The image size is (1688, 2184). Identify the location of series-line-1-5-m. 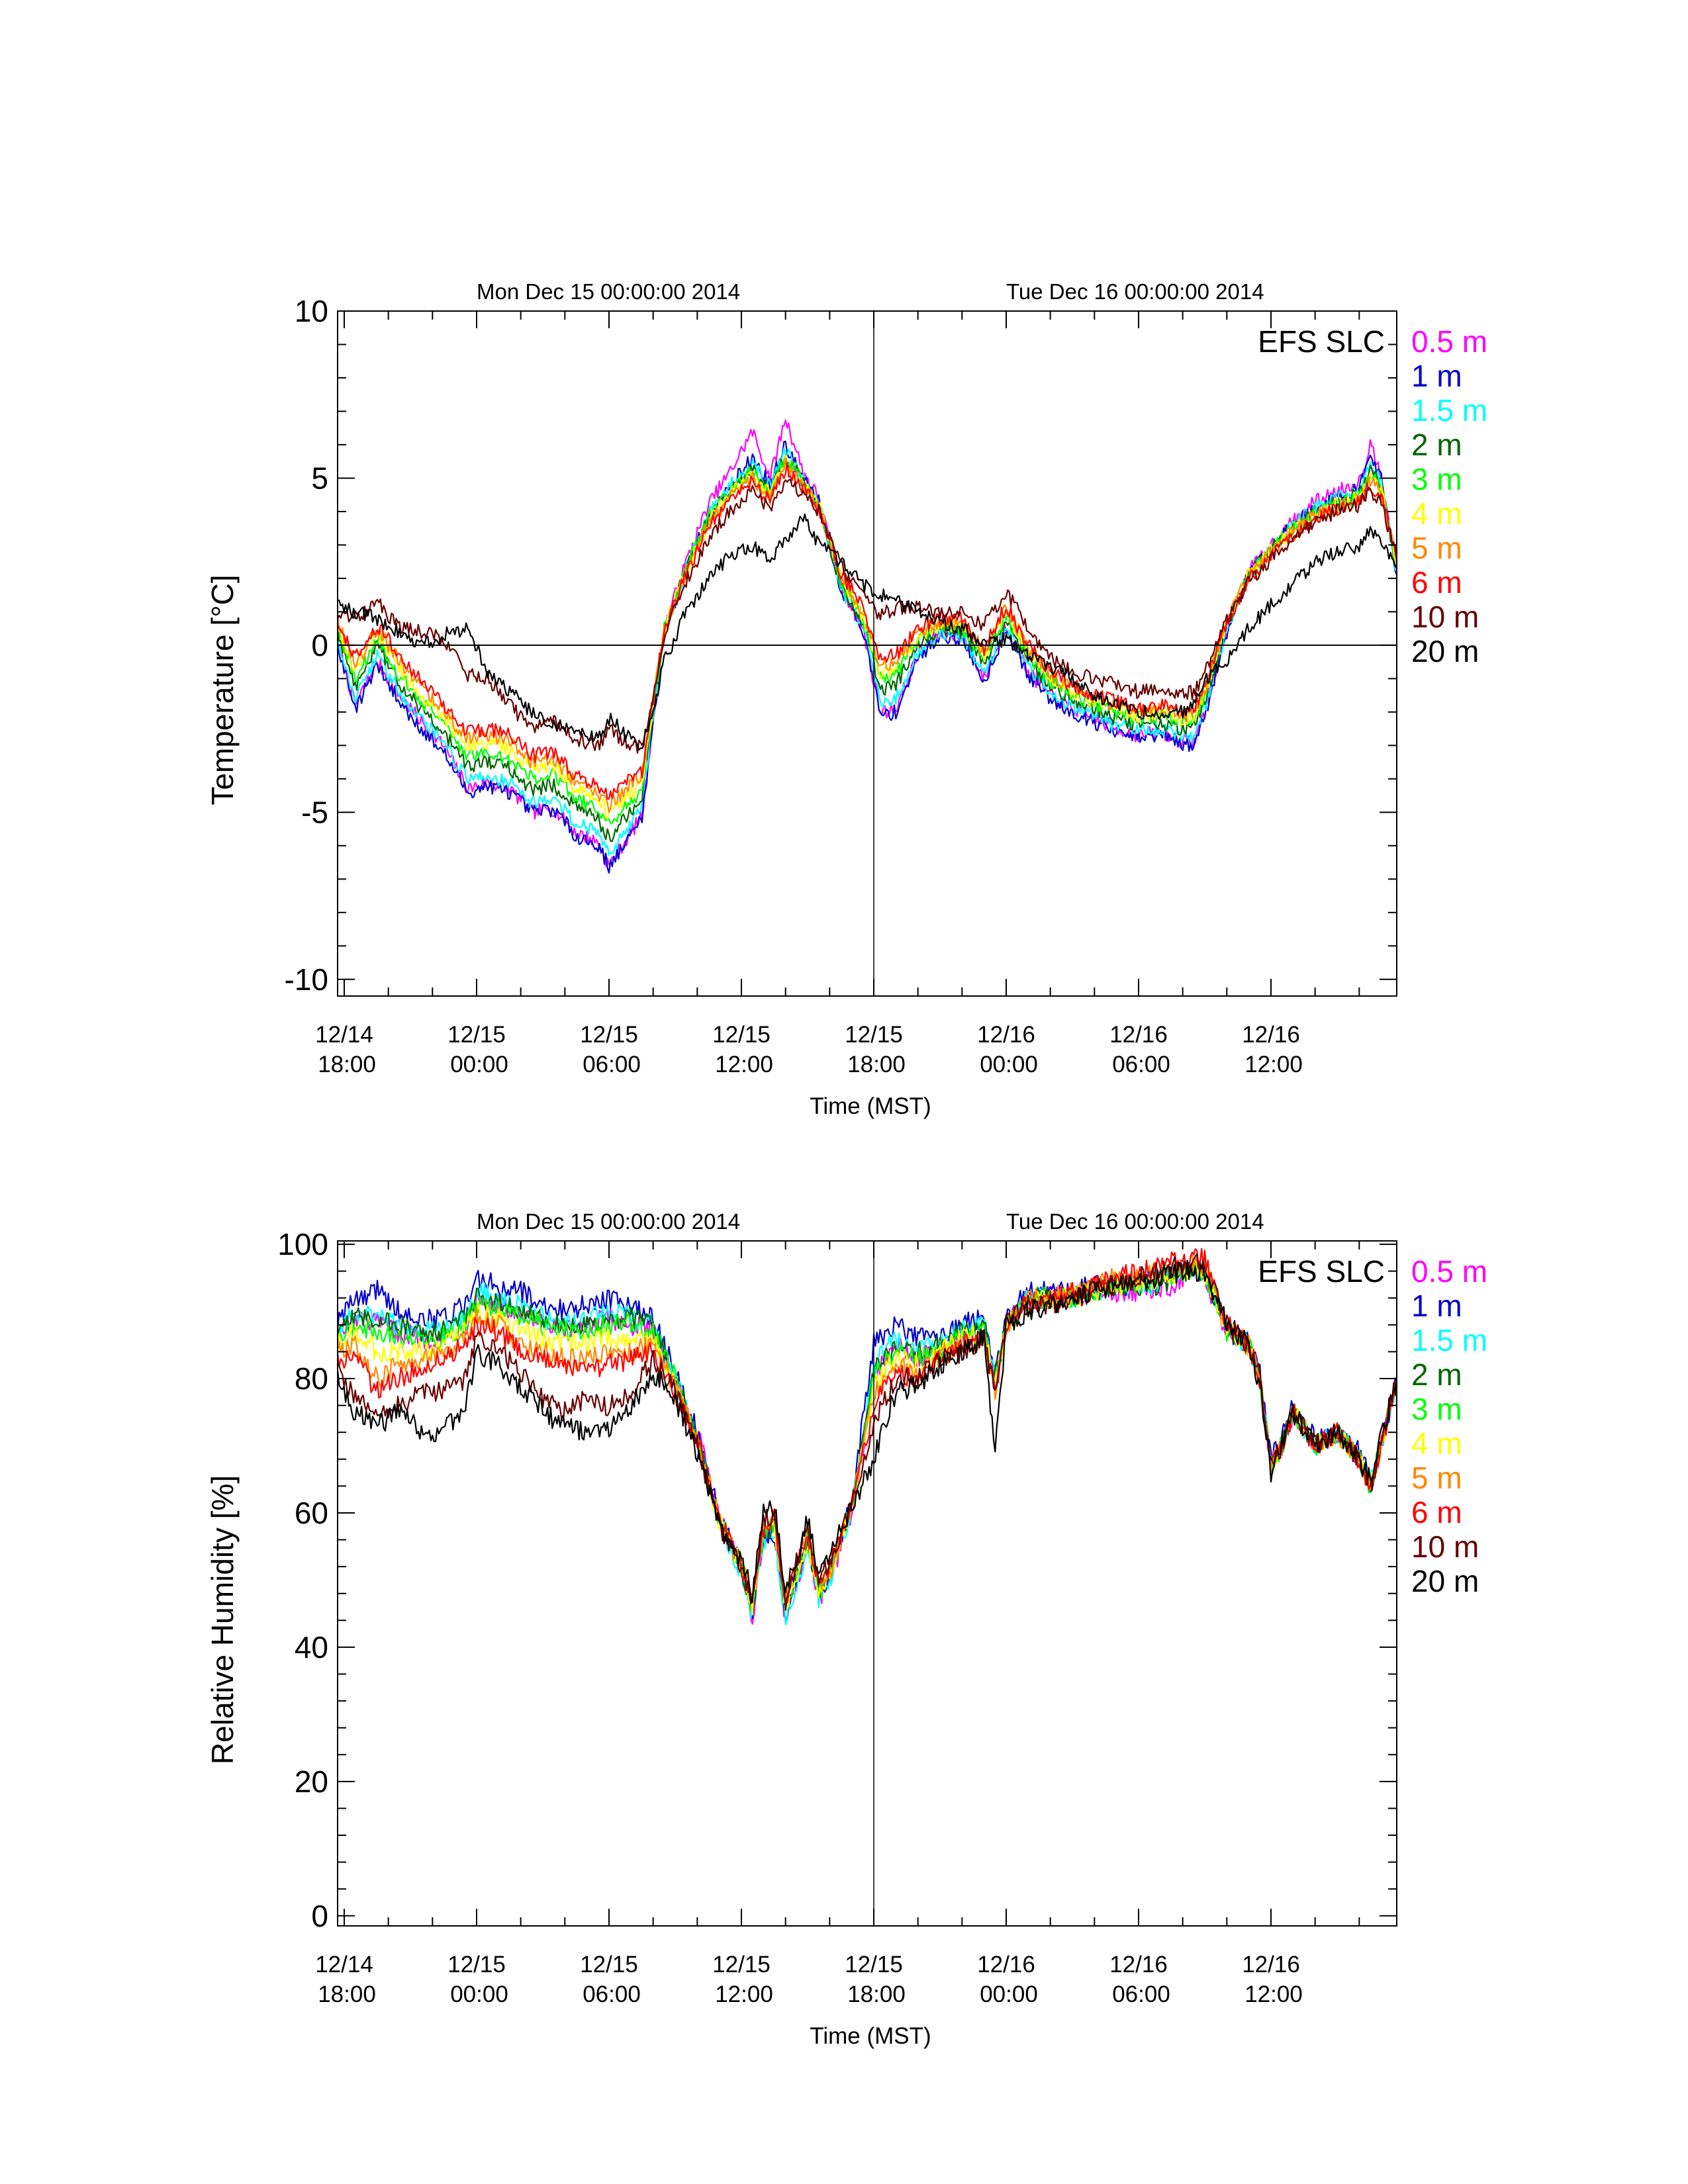
(867, 651).